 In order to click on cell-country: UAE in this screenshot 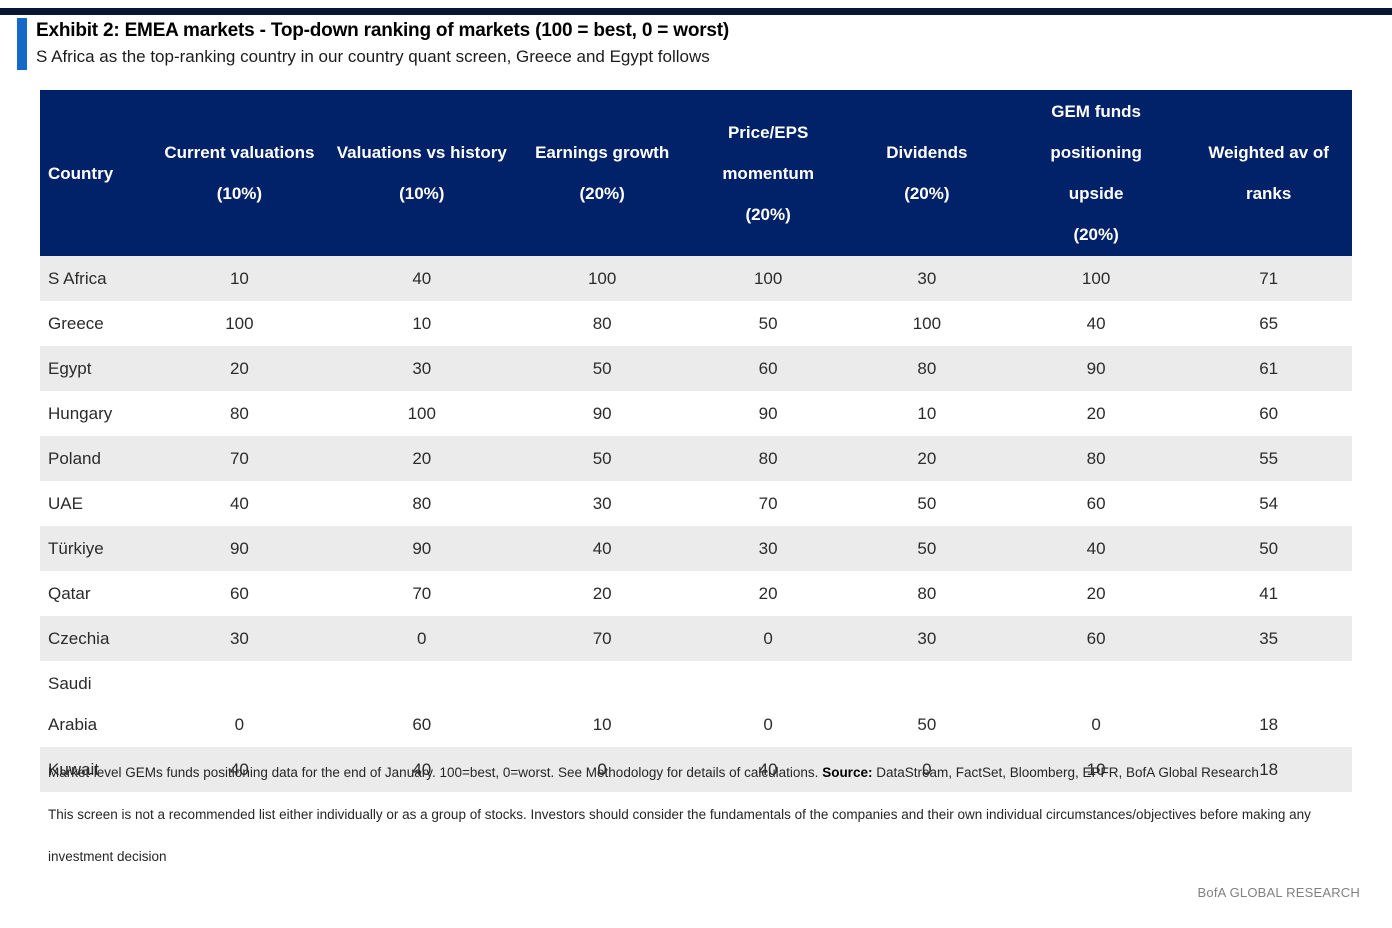, I will do `click(95, 503)`.